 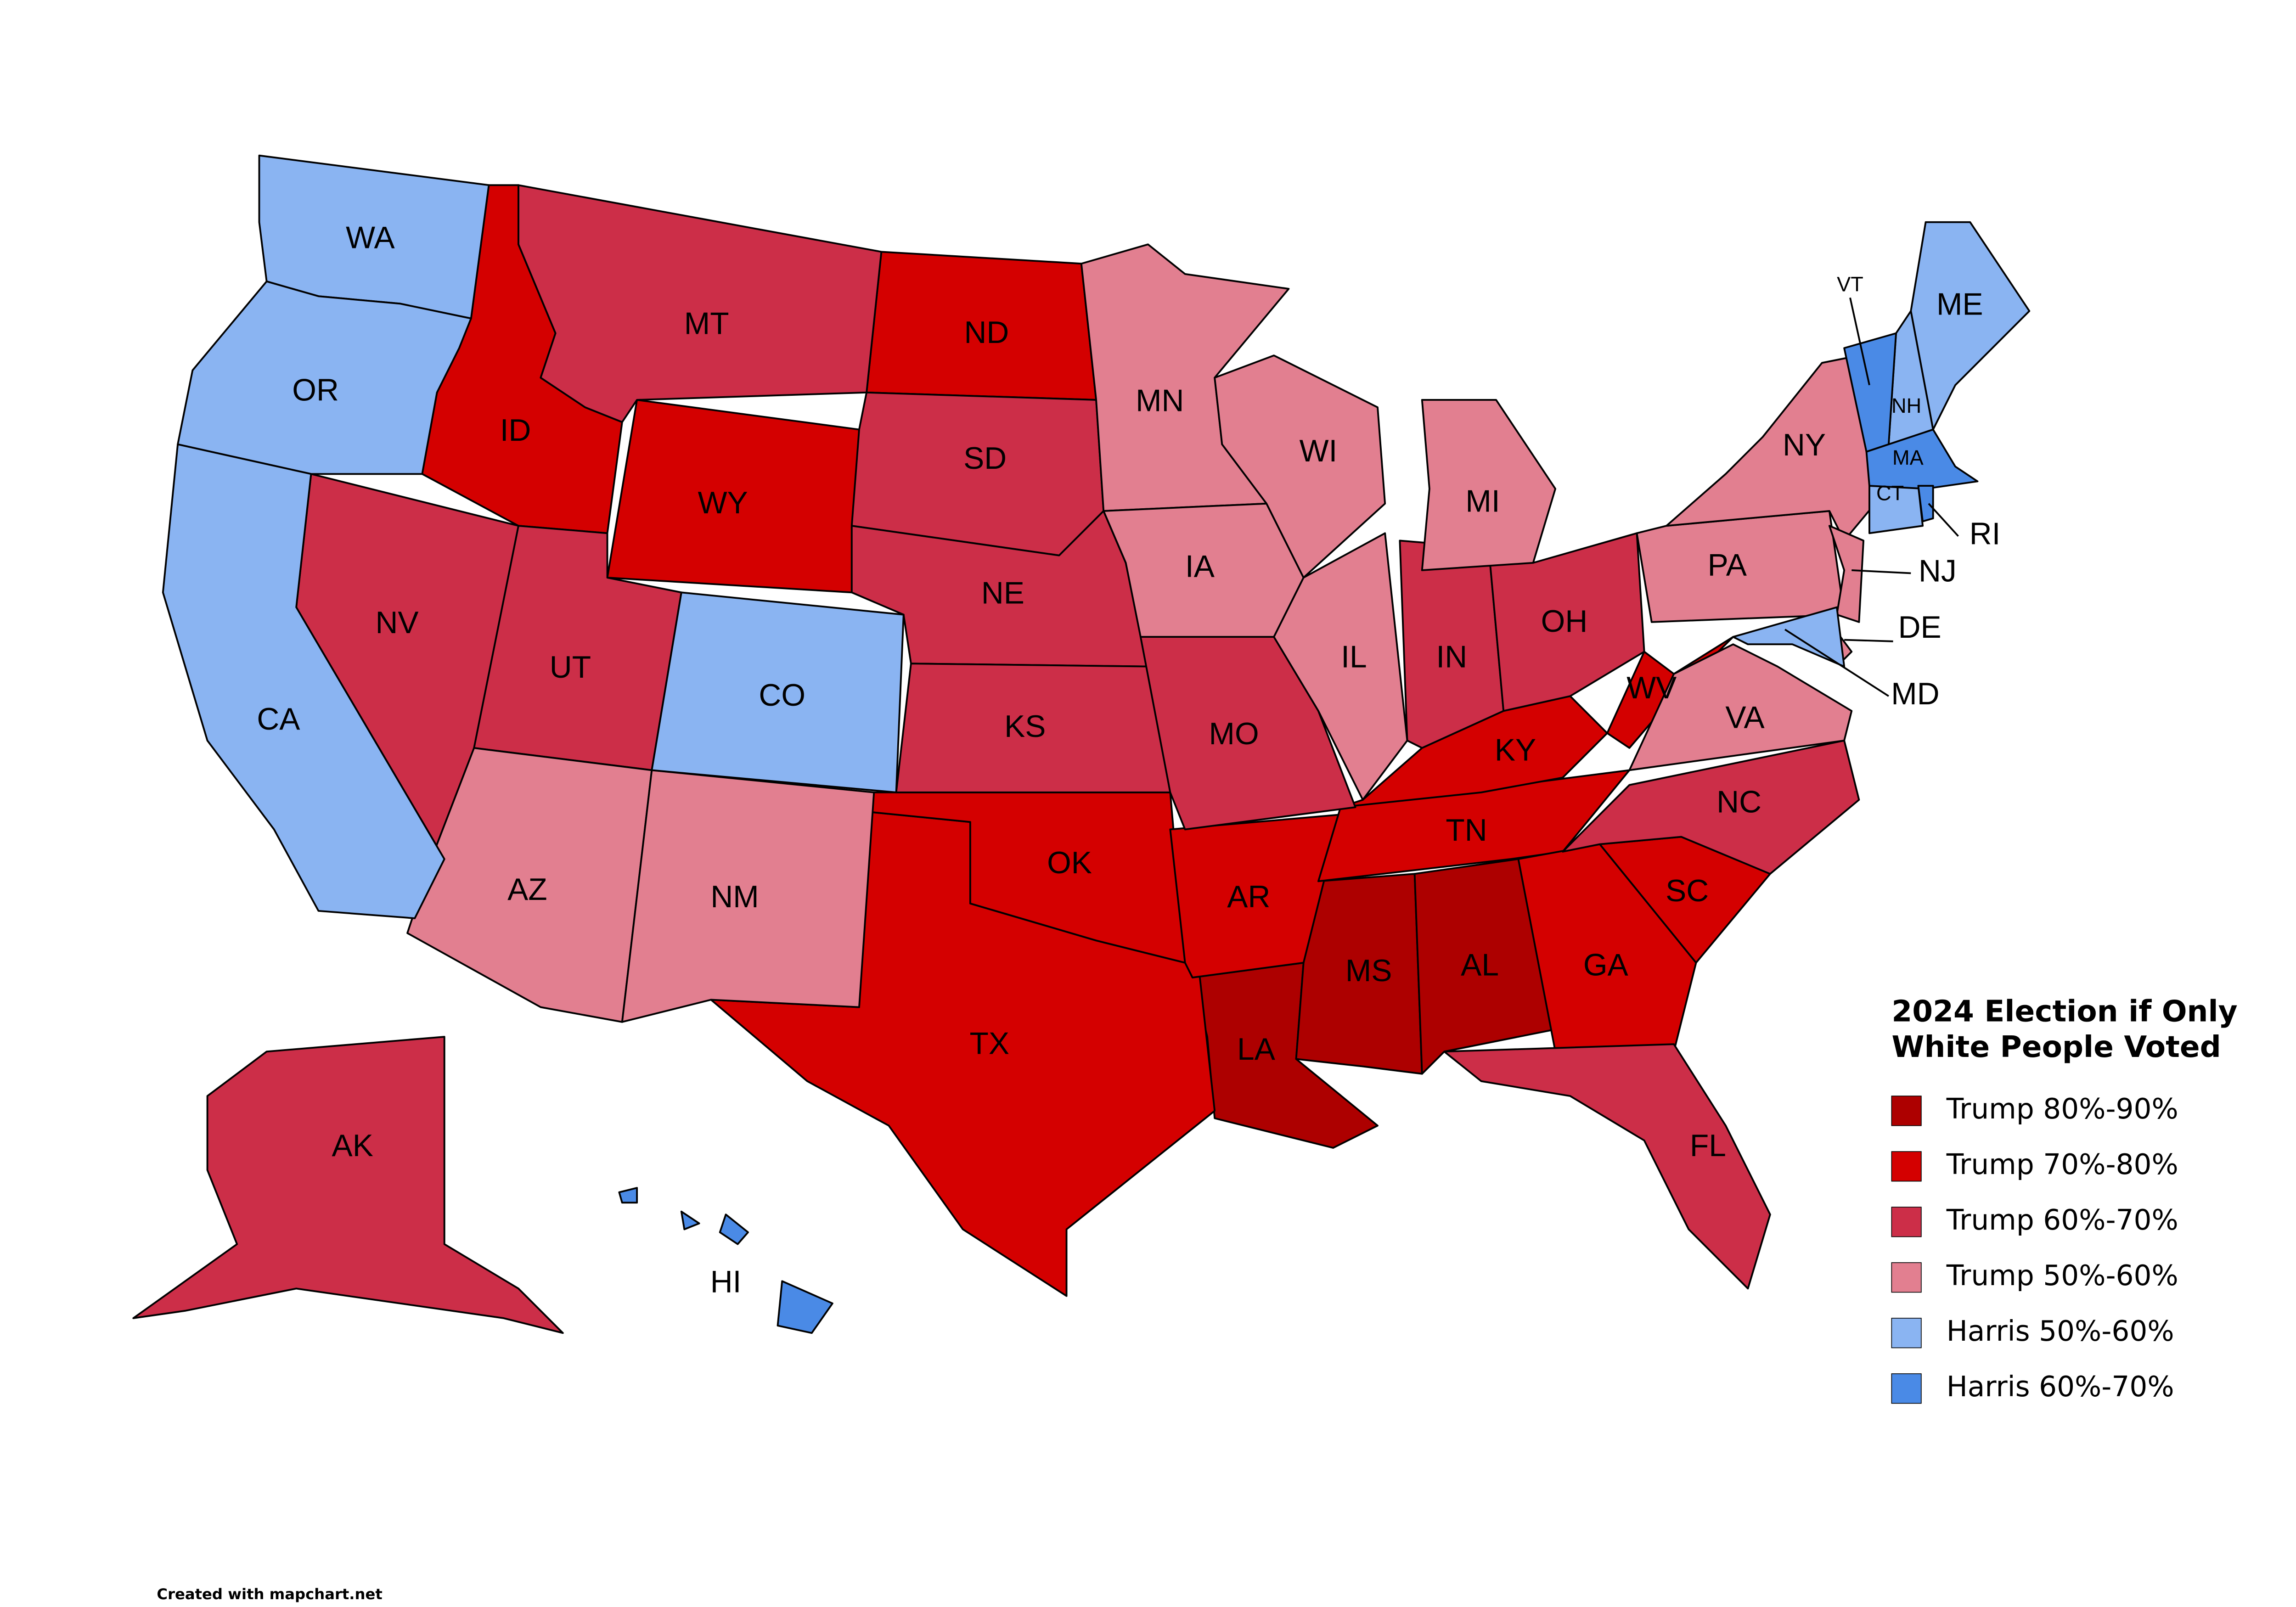 What do you see at coordinates (1805, 445) in the screenshot?
I see `state-label: NY` at bounding box center [1805, 445].